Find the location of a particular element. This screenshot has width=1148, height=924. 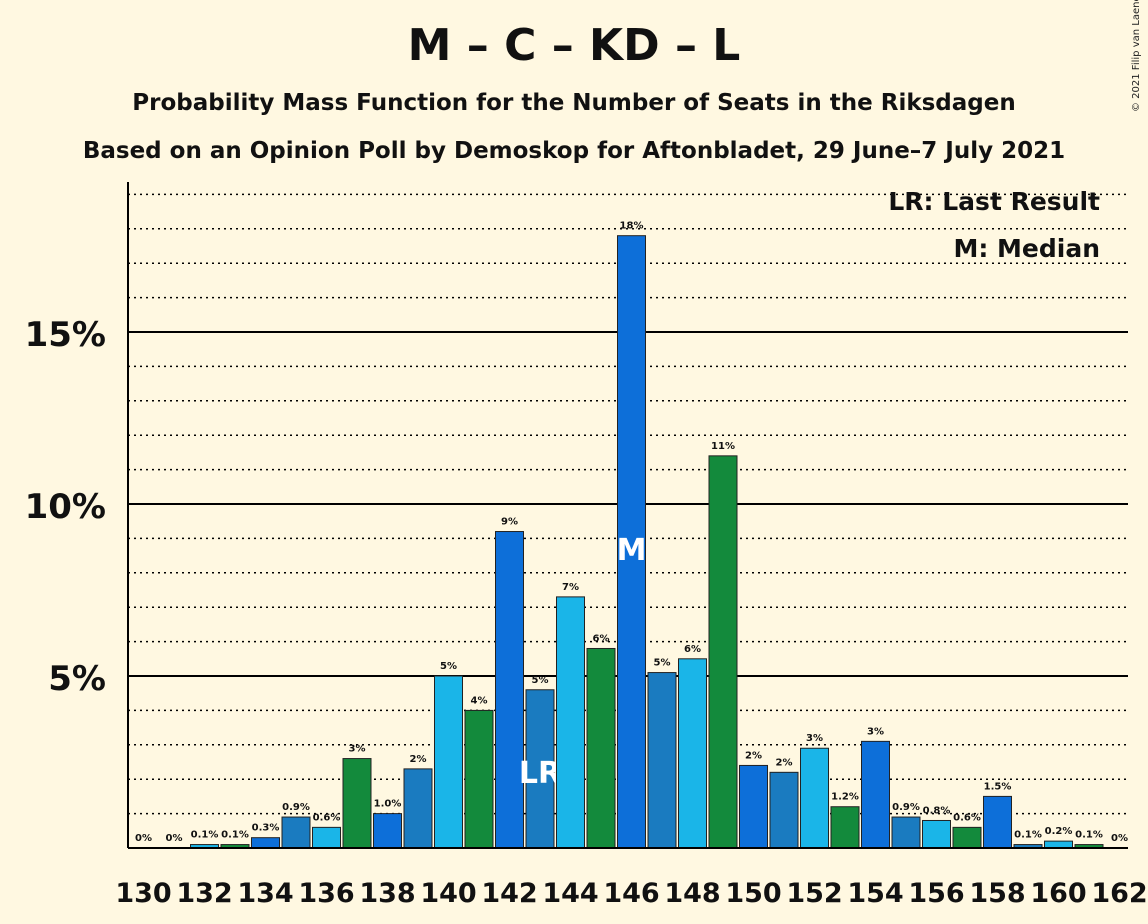

data-label-159: 0.1% is located at coordinates (1028, 835).